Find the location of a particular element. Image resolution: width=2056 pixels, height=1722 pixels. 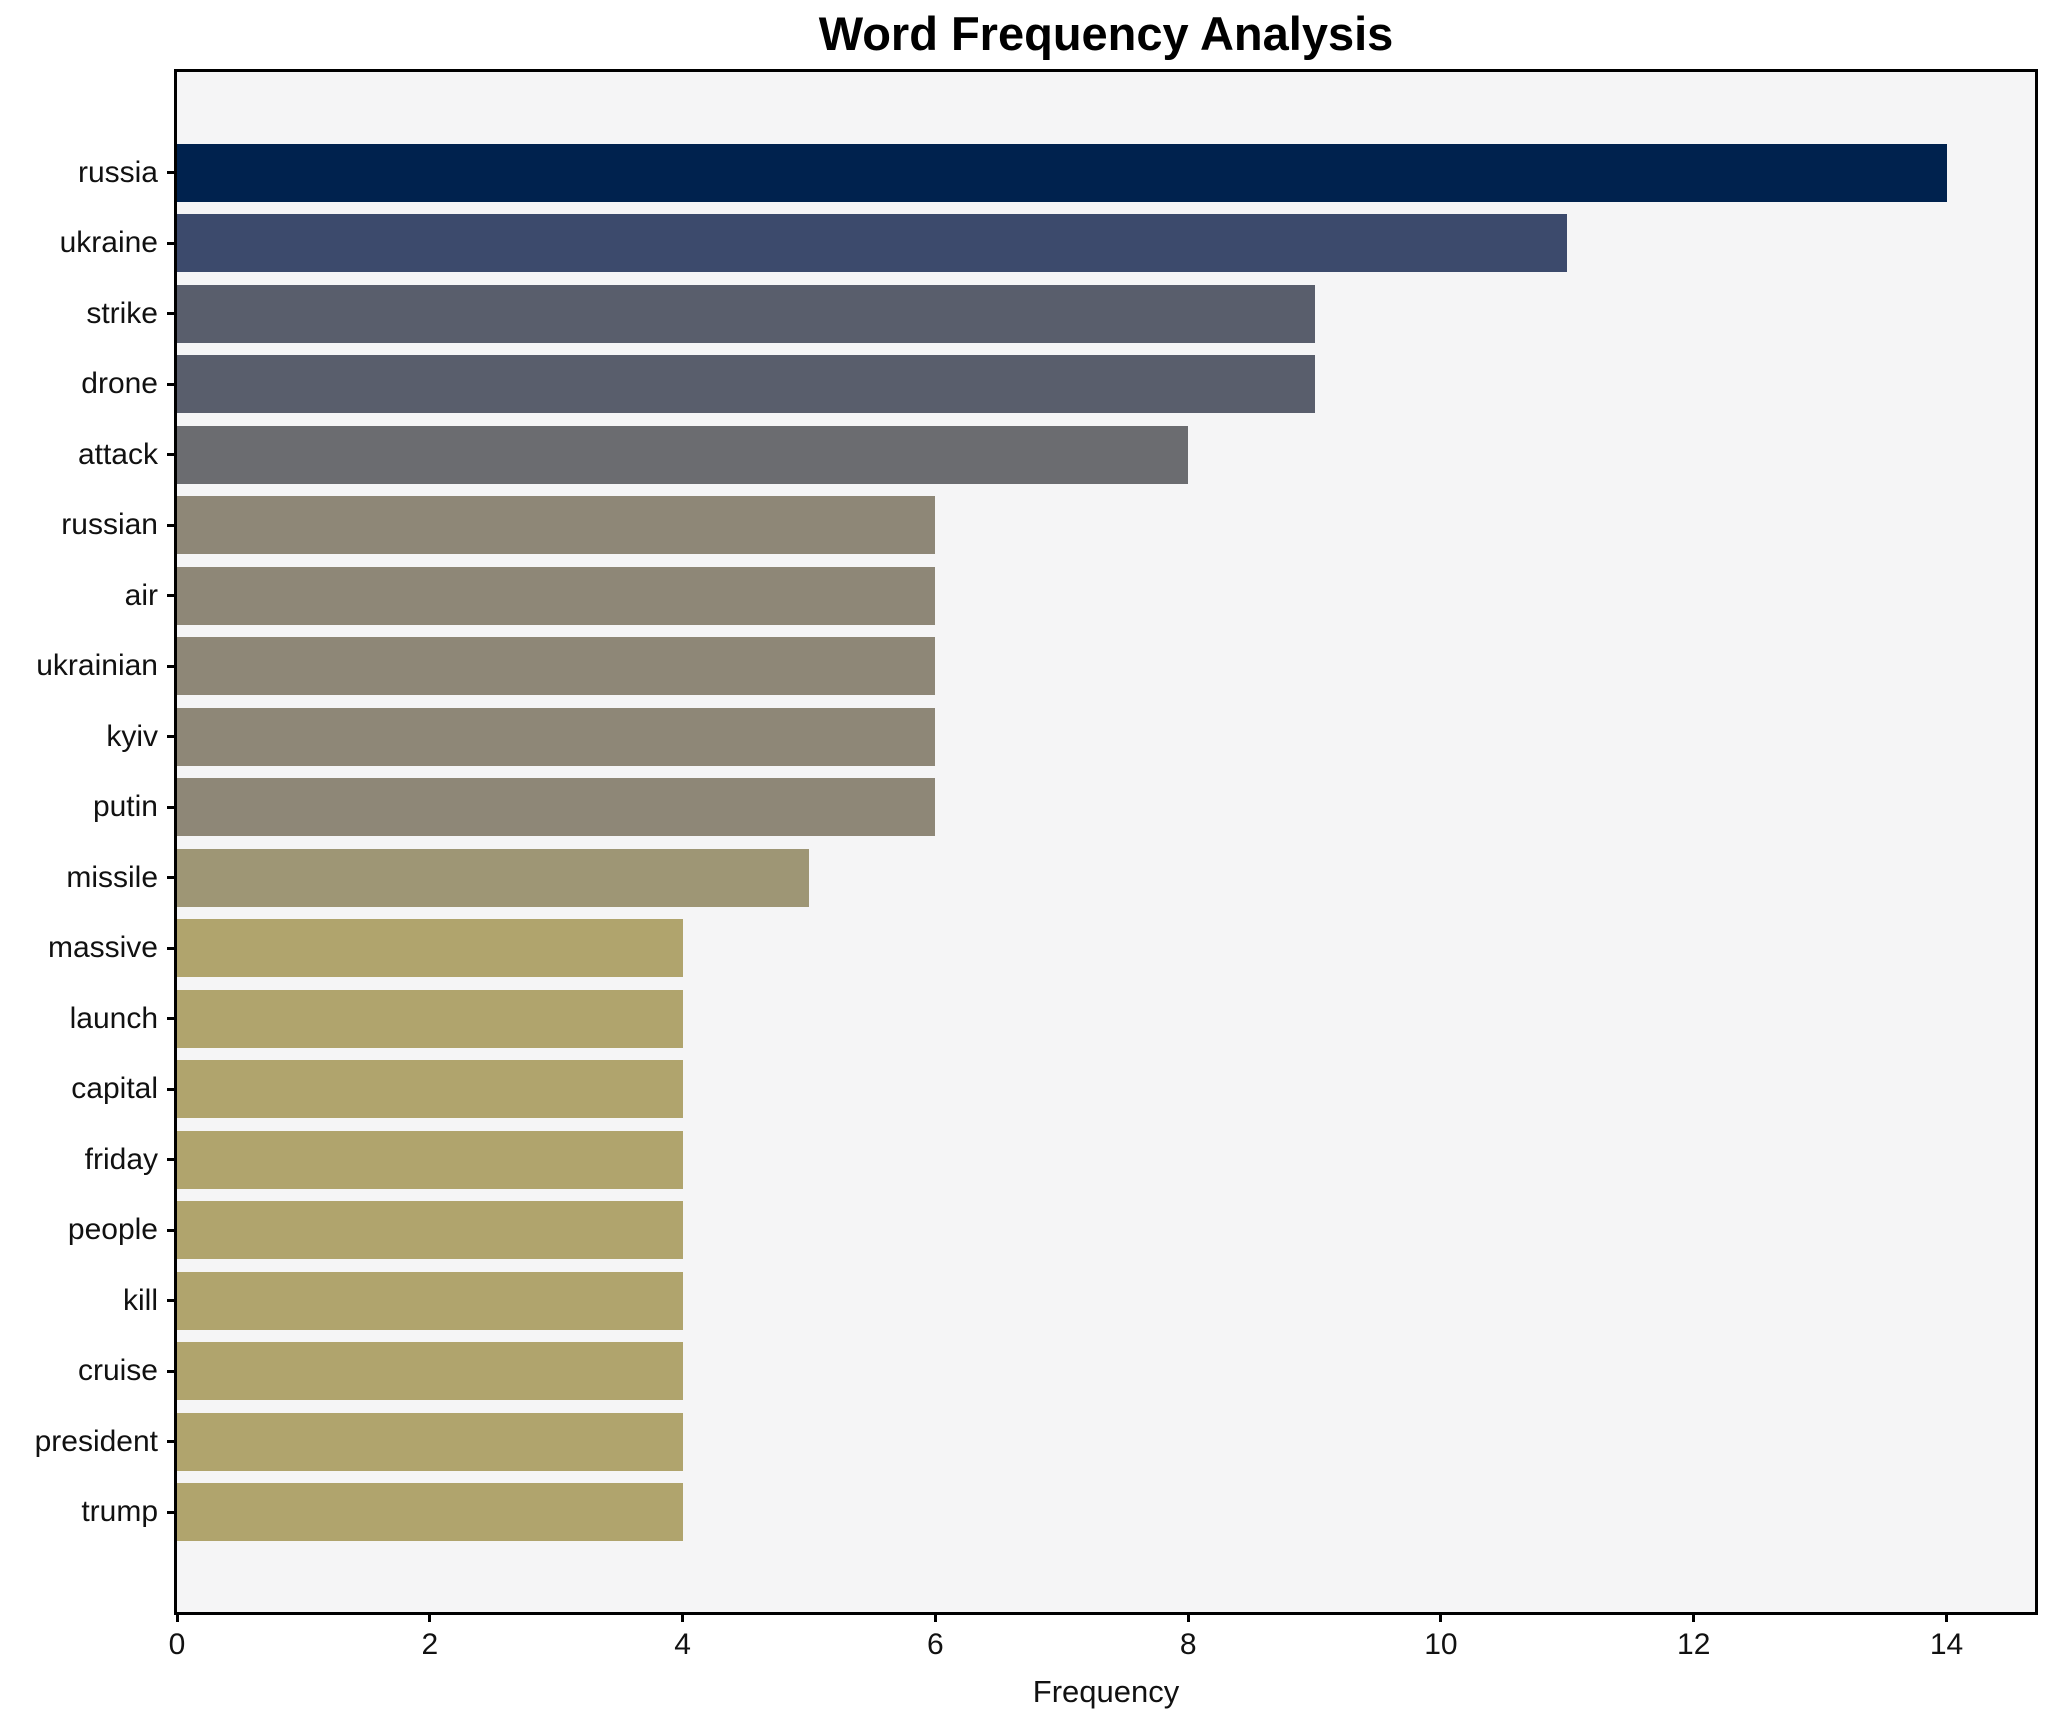

ytick-mark-air is located at coordinates (172, 595).